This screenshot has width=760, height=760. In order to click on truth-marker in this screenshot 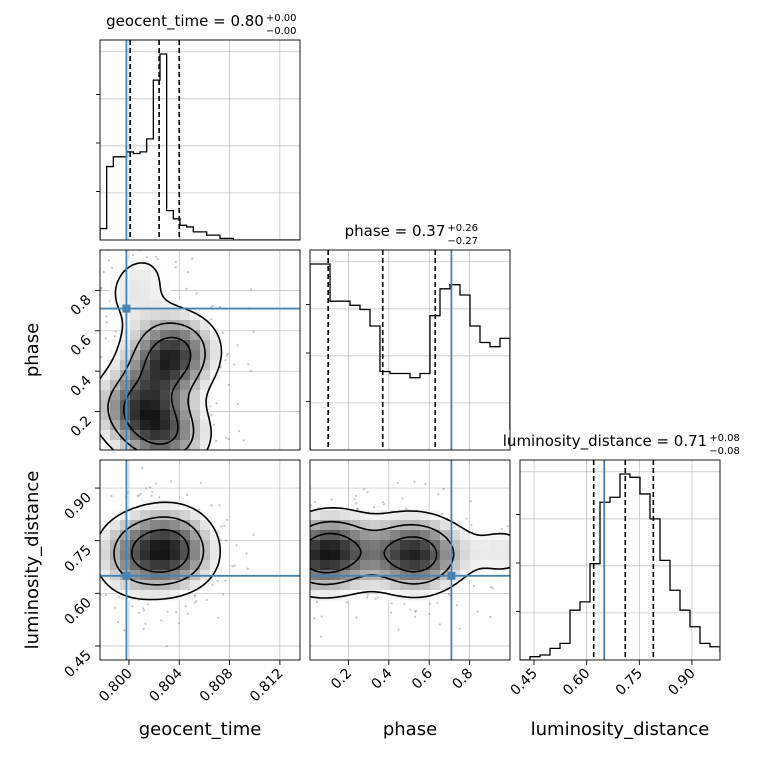, I will do `click(126, 308)`.